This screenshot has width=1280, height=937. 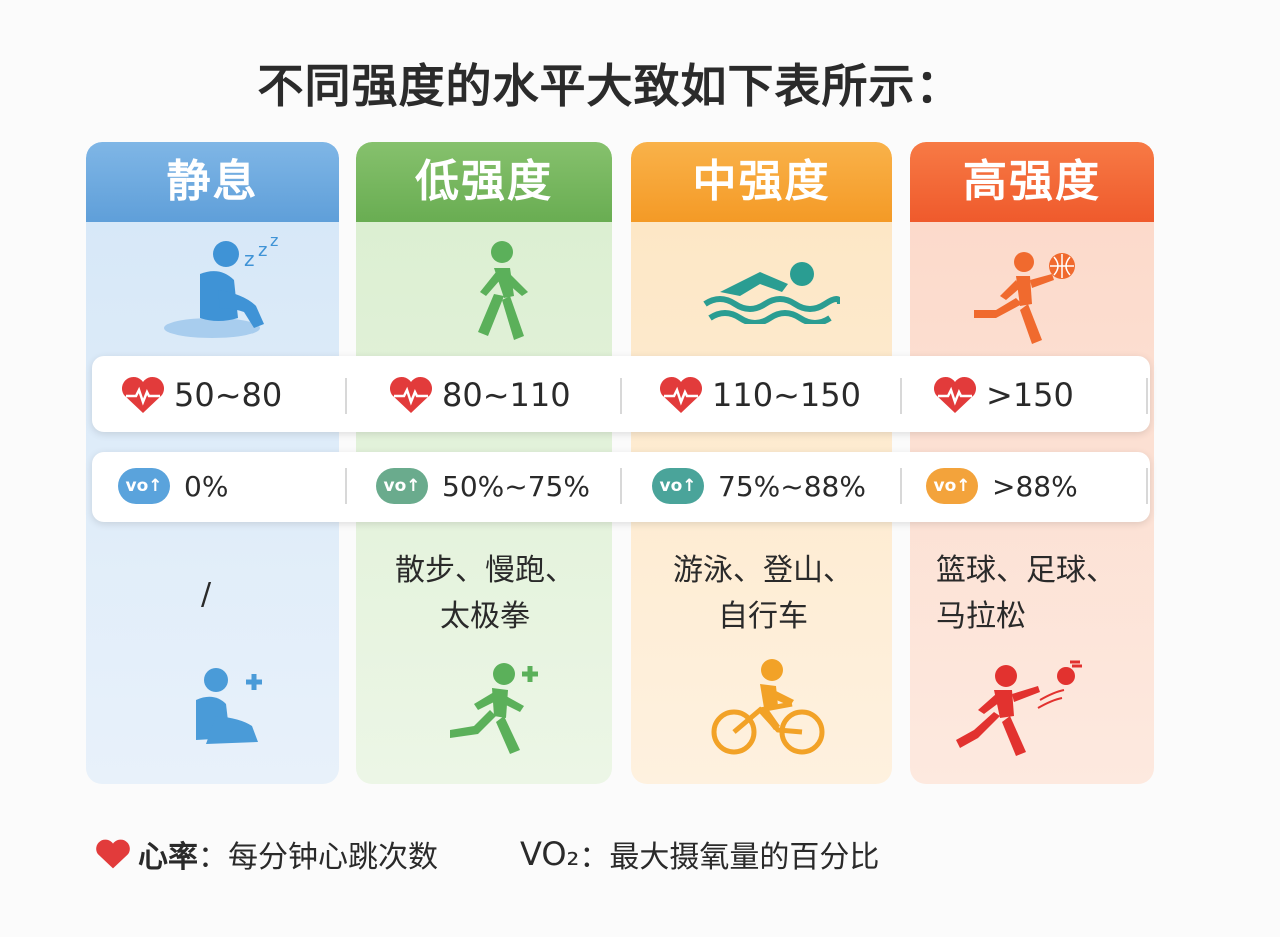 What do you see at coordinates (221, 285) in the screenshot?
I see `sleeping-person-icon: z z z` at bounding box center [221, 285].